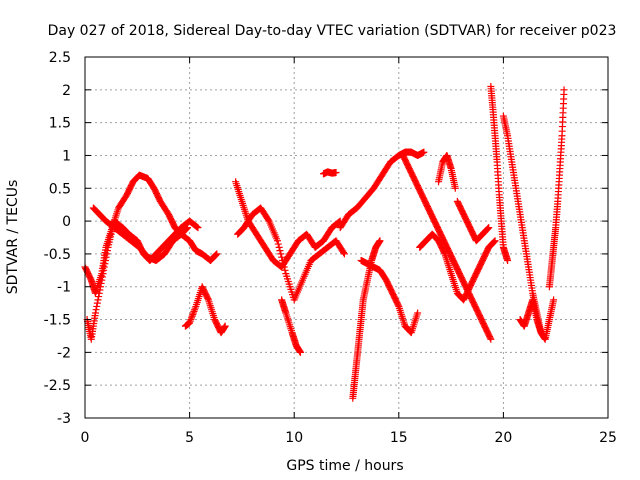 The image size is (640, 480). Describe the element at coordinates (64, 288) in the screenshot. I see `y-tick-label: -1` at that location.